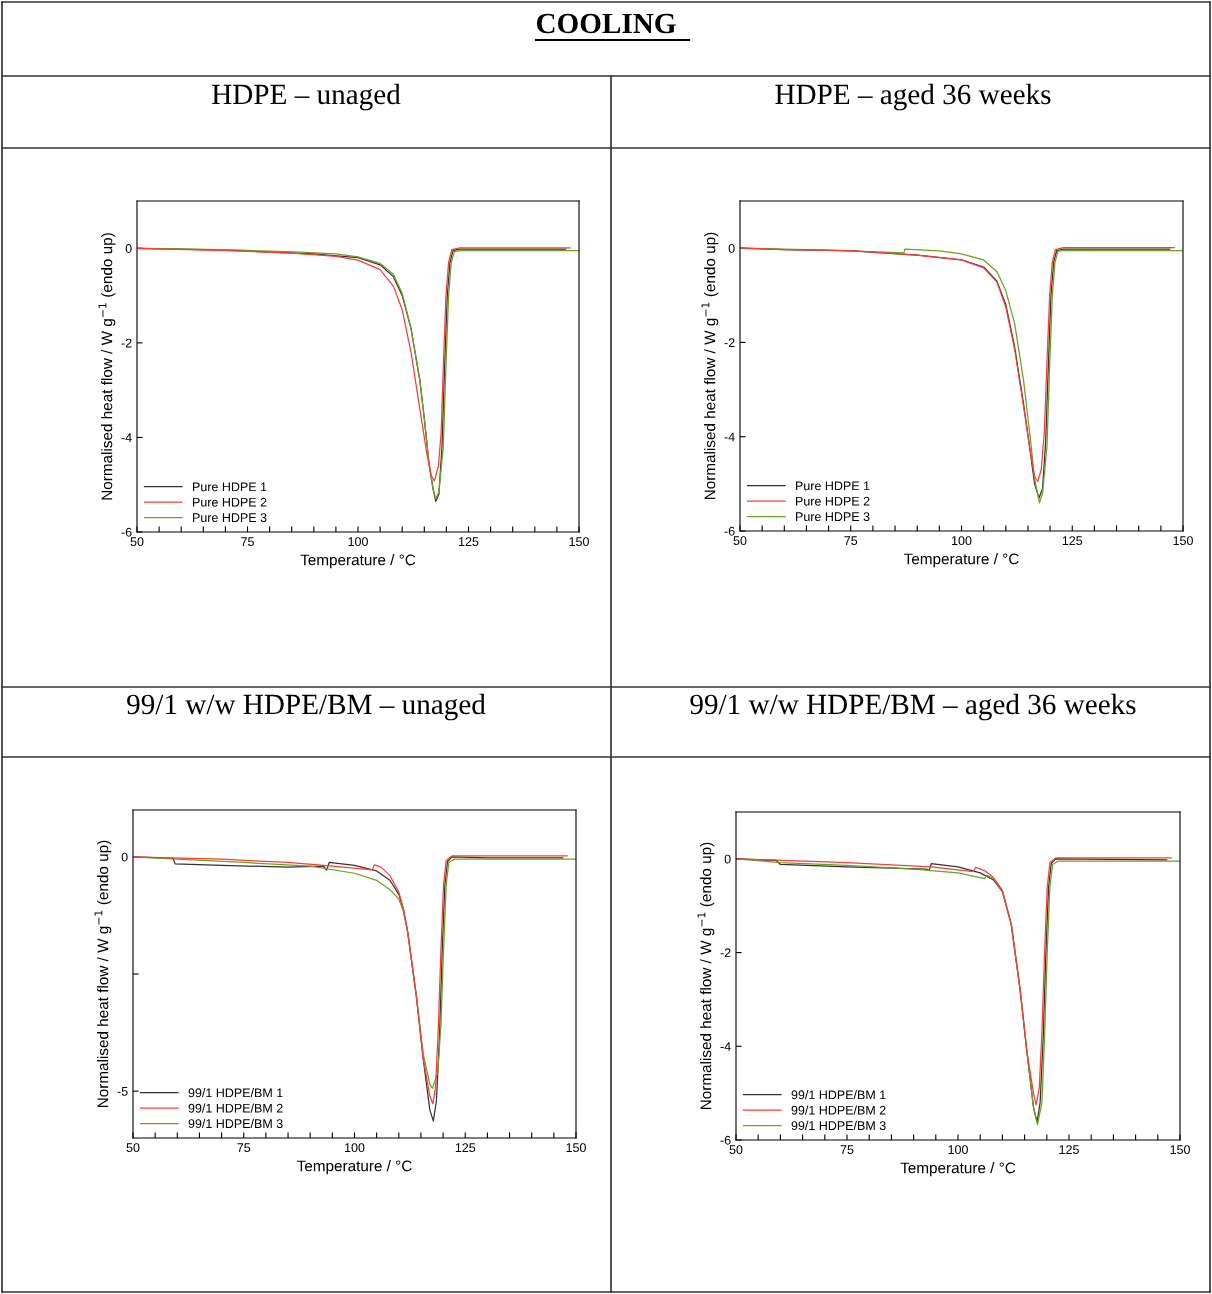 The height and width of the screenshot is (1294, 1212). I want to click on y-tick-label: -5, so click(122, 1091).